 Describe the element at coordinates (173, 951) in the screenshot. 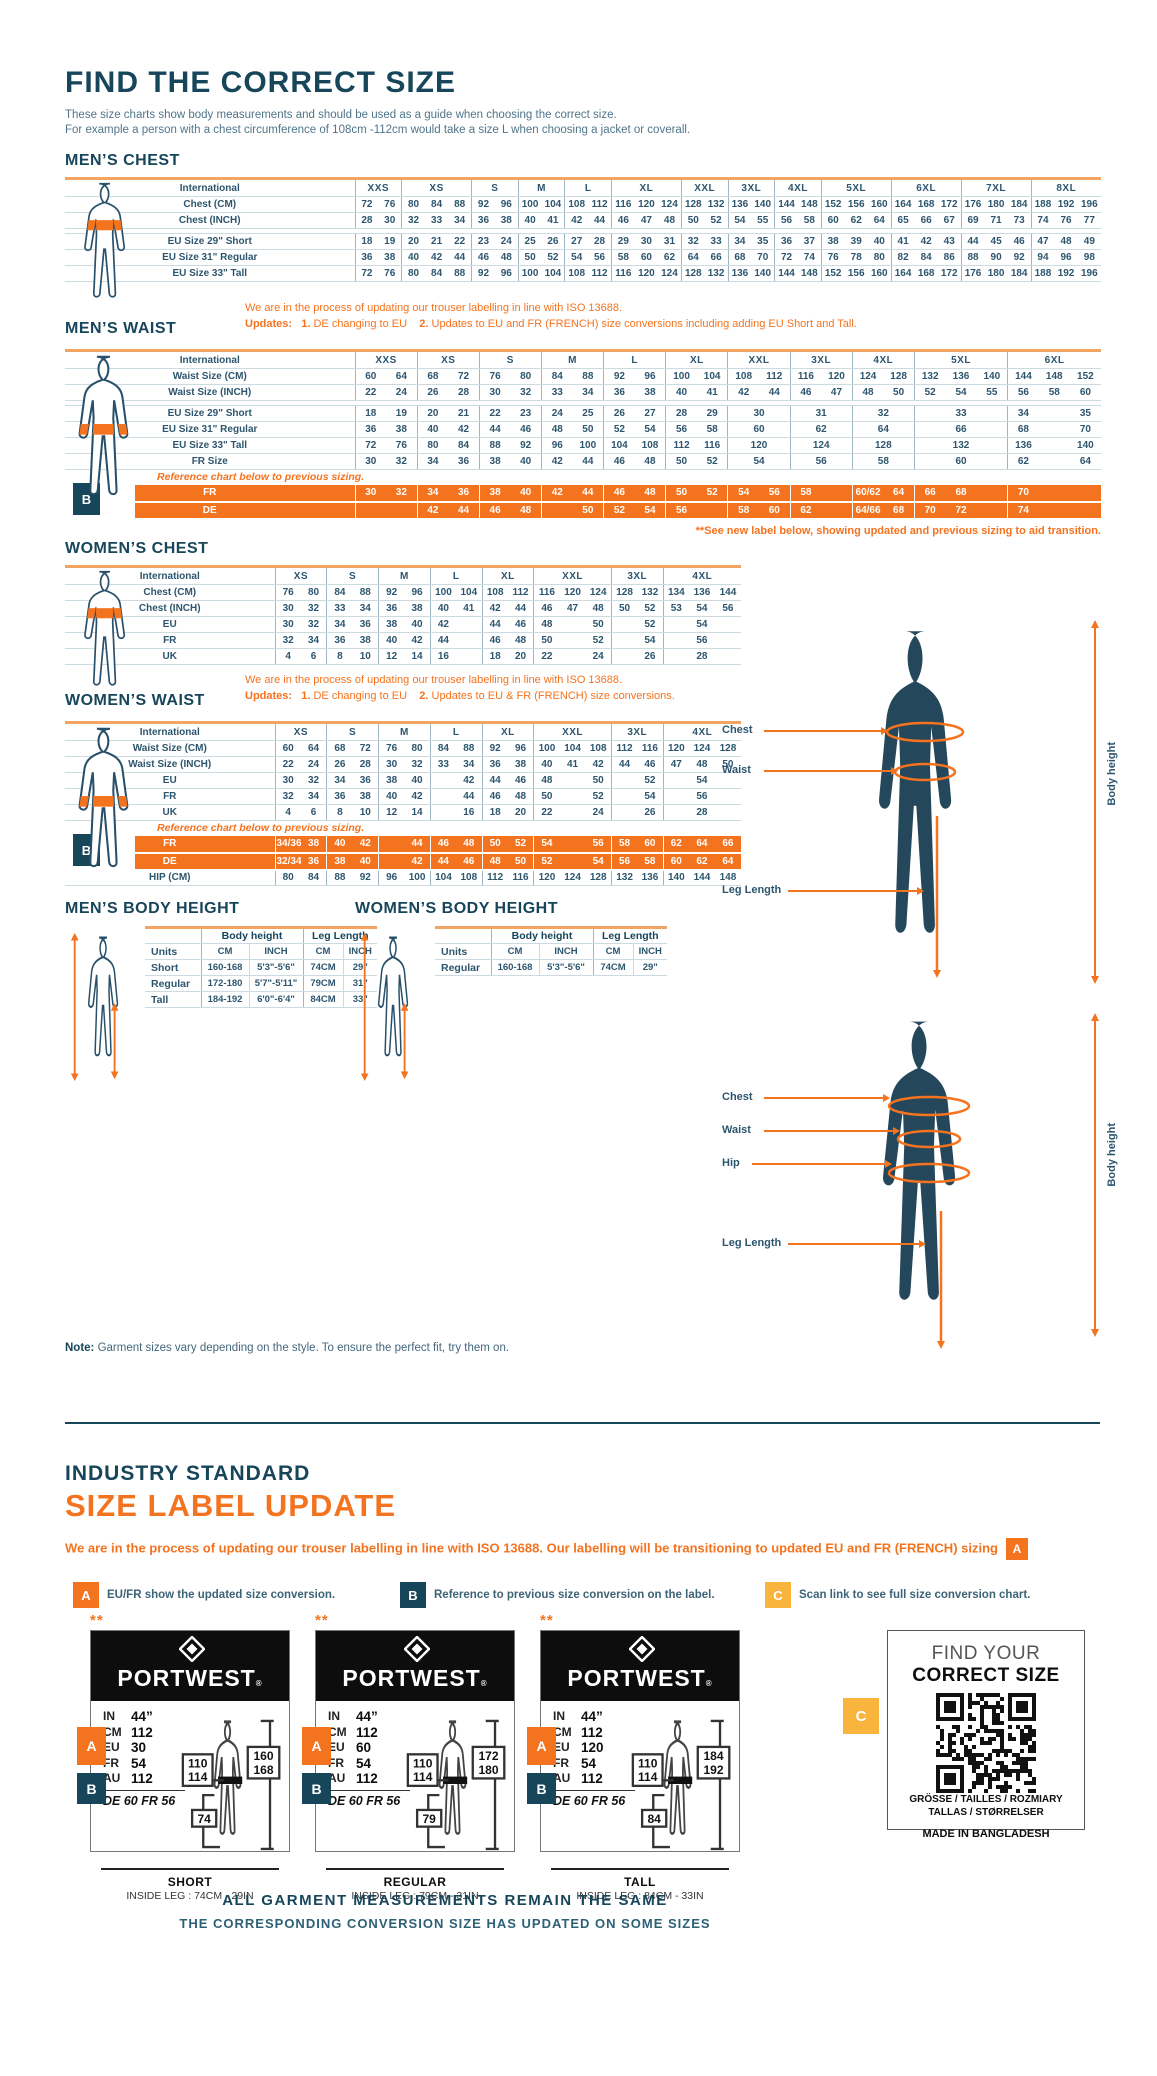

I see `row-label: Units` at that location.